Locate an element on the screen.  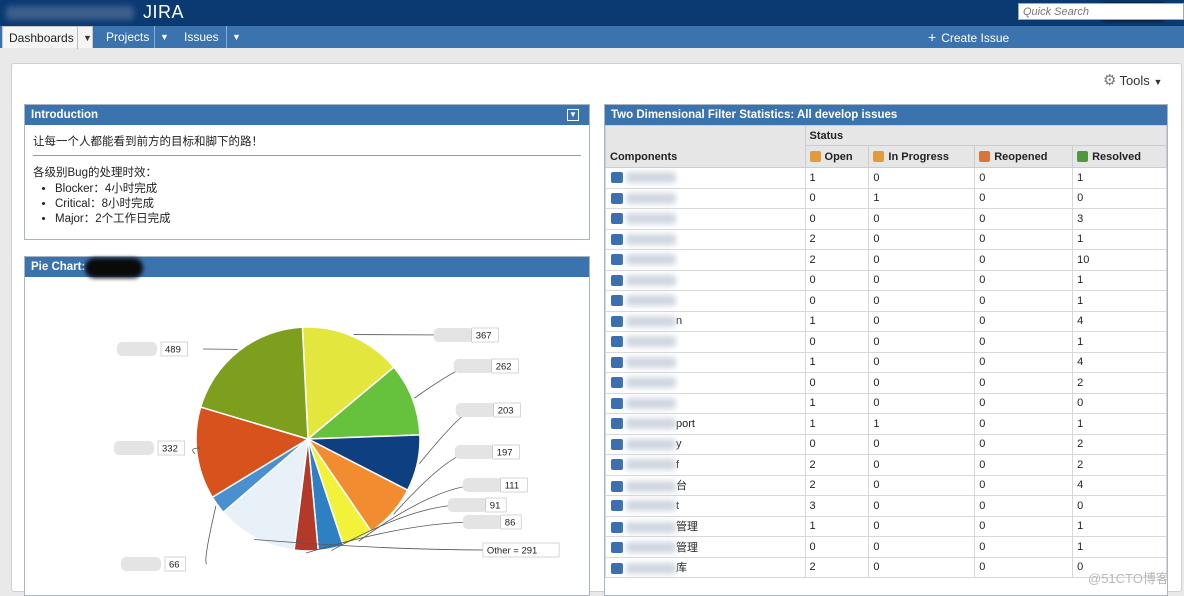
component-name: 库 is located at coordinates (681, 568).